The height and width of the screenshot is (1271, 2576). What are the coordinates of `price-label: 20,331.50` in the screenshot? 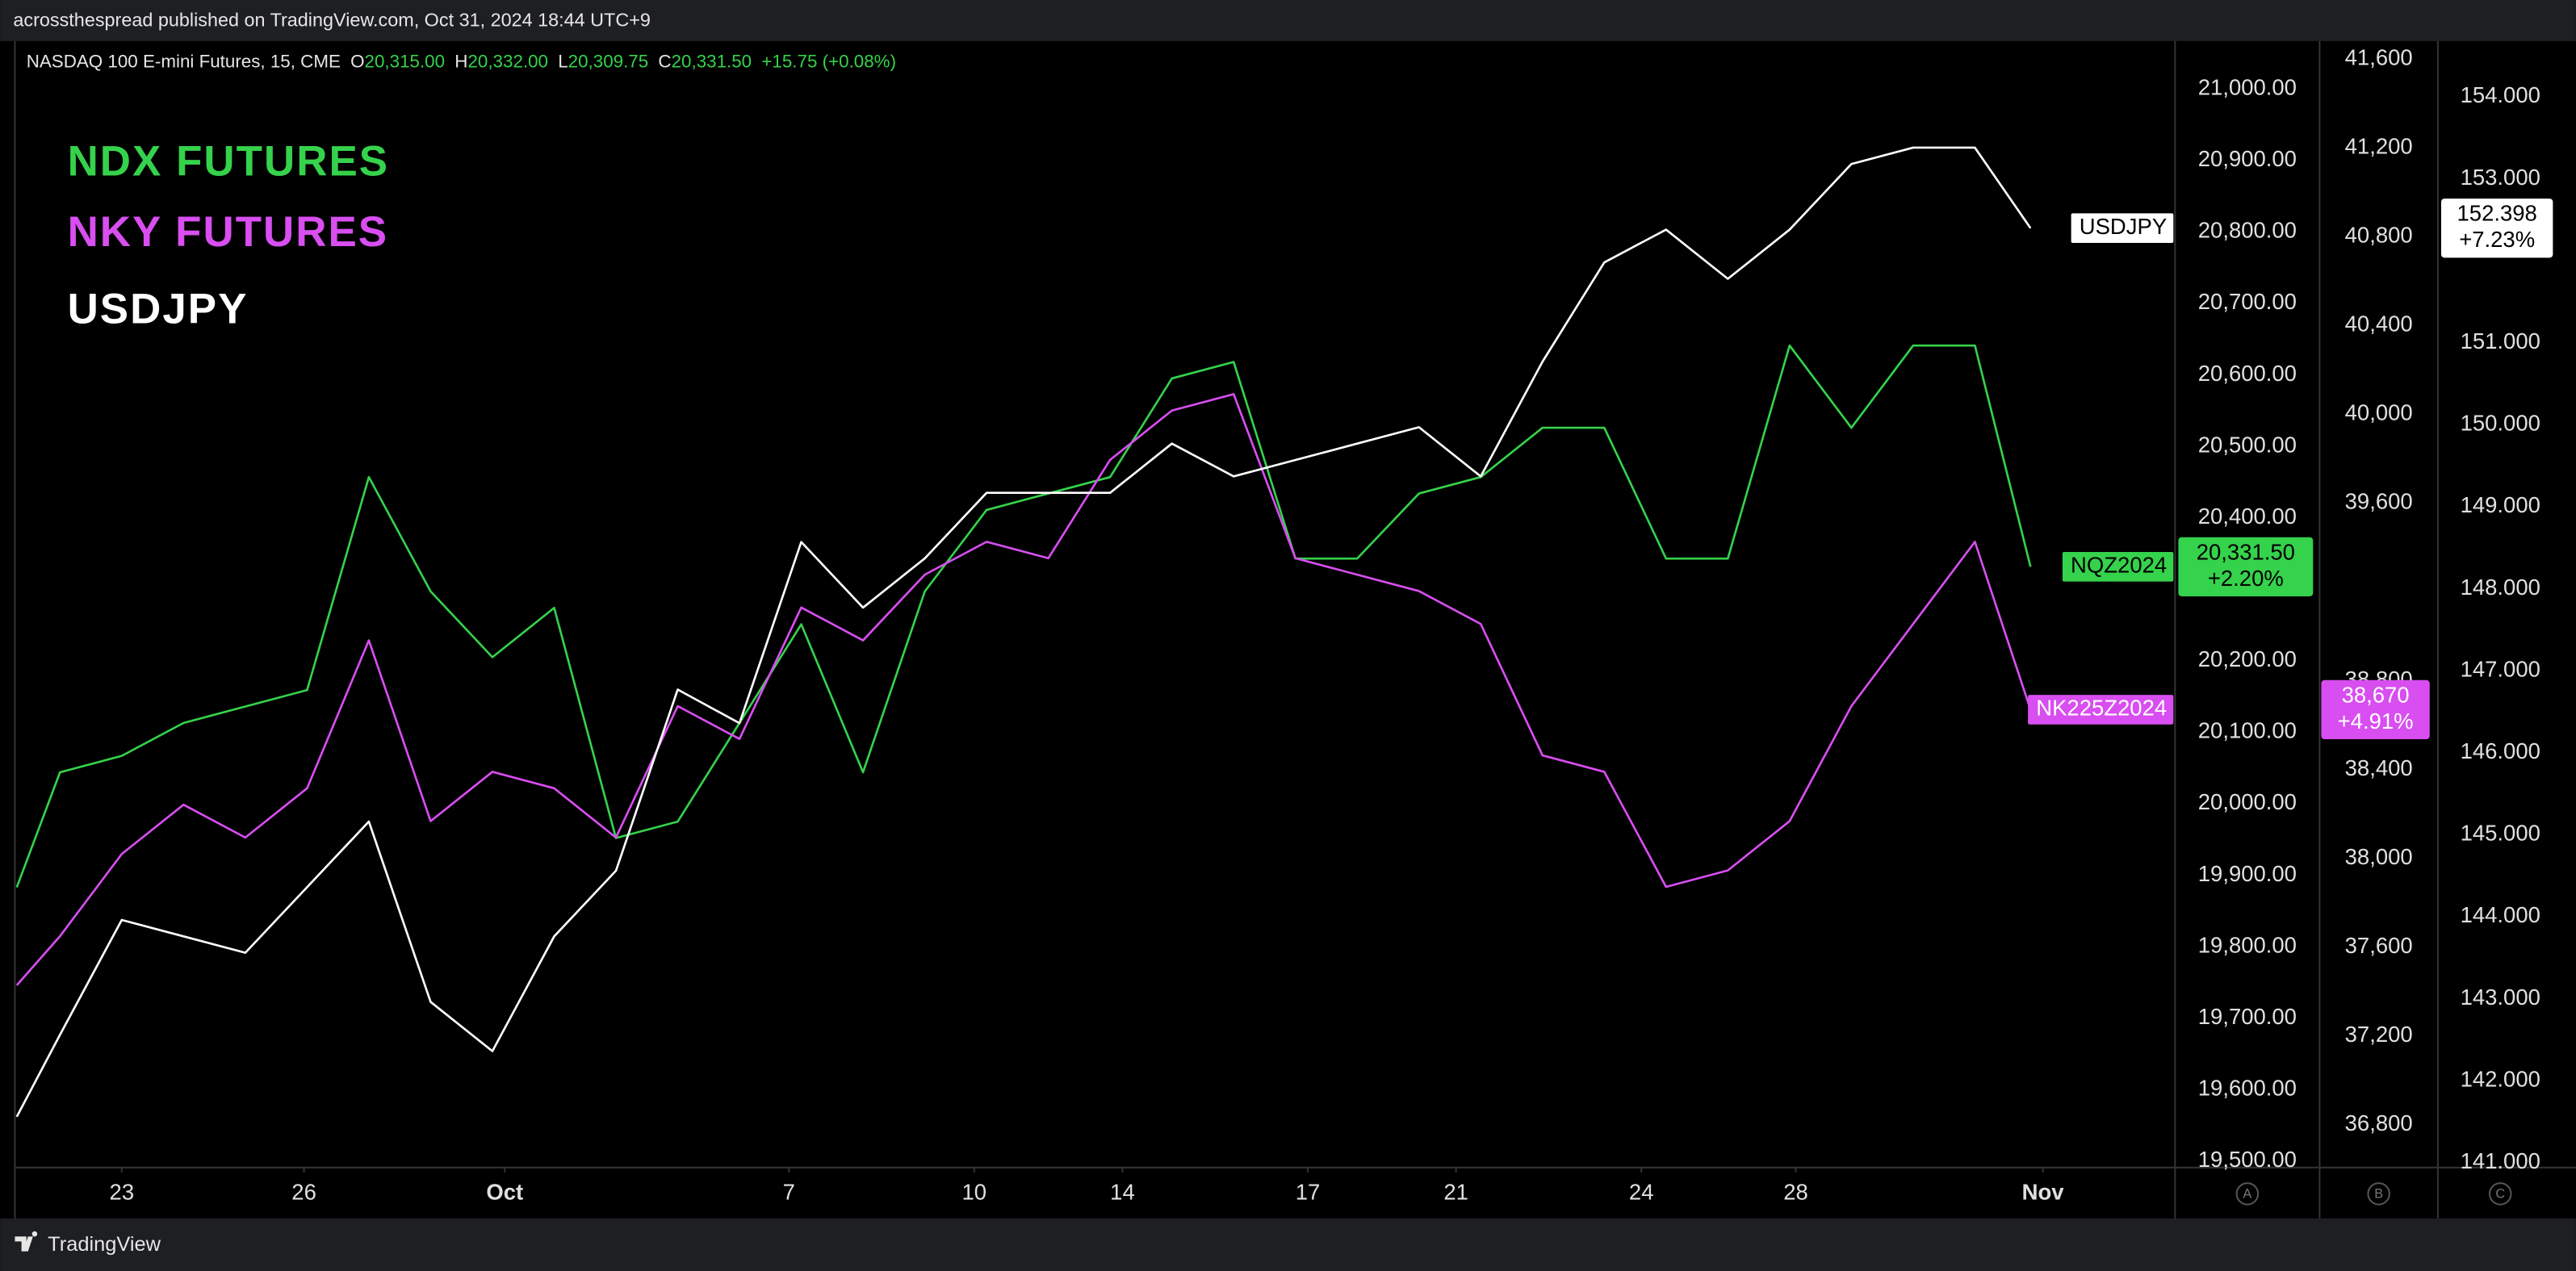 It's located at (2246, 552).